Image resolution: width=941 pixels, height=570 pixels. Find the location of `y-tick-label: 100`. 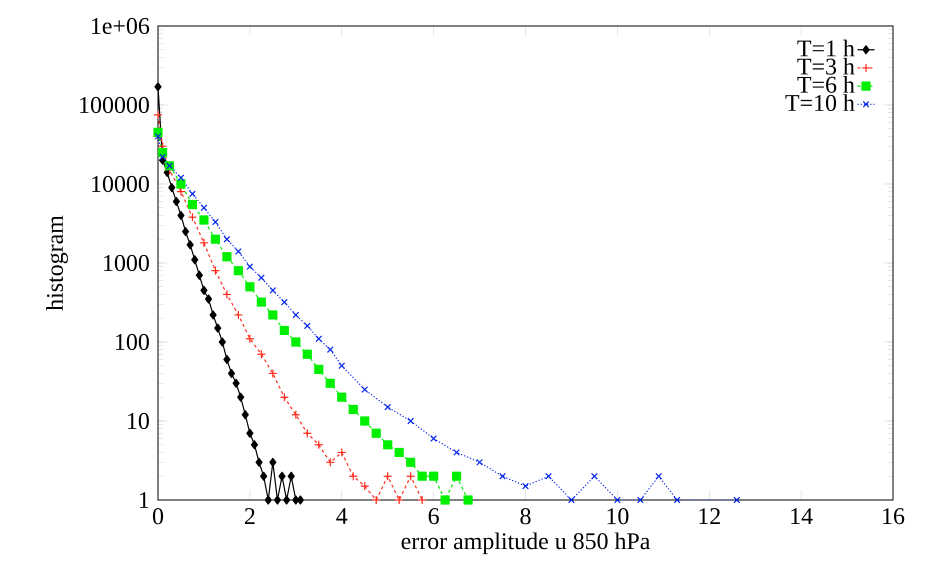

y-tick-label: 100 is located at coordinates (132, 342).